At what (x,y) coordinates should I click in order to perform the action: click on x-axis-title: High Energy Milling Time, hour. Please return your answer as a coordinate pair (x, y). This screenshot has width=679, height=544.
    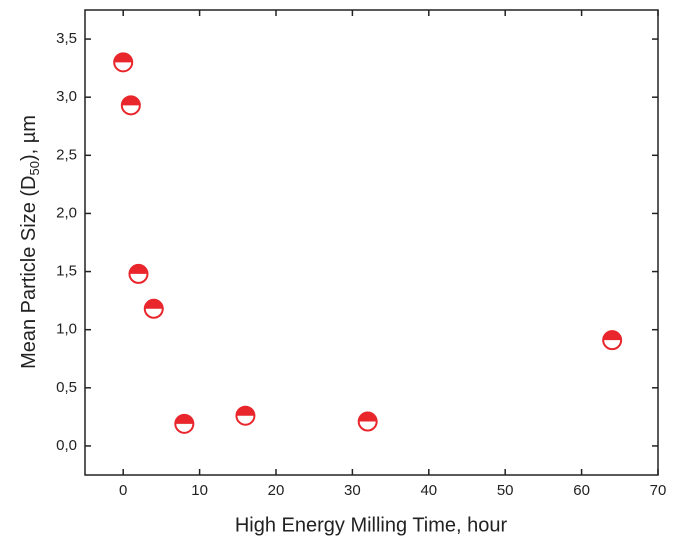
    Looking at the image, I should click on (371, 525).